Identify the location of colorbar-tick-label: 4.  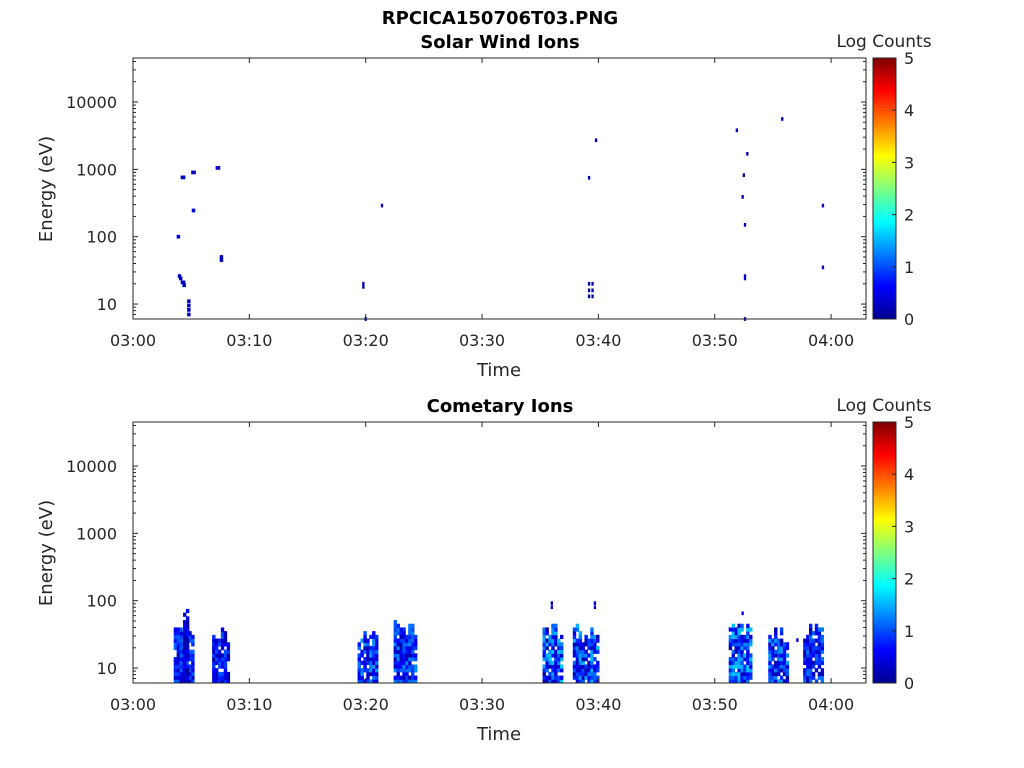
(909, 110).